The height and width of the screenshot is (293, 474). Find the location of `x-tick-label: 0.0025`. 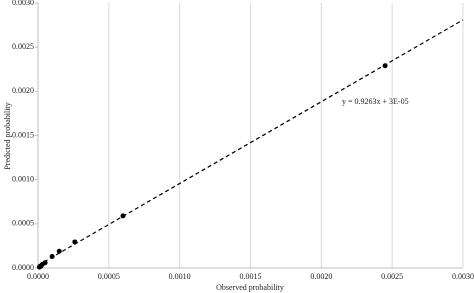

x-tick-label: 0.0025 is located at coordinates (392, 276).